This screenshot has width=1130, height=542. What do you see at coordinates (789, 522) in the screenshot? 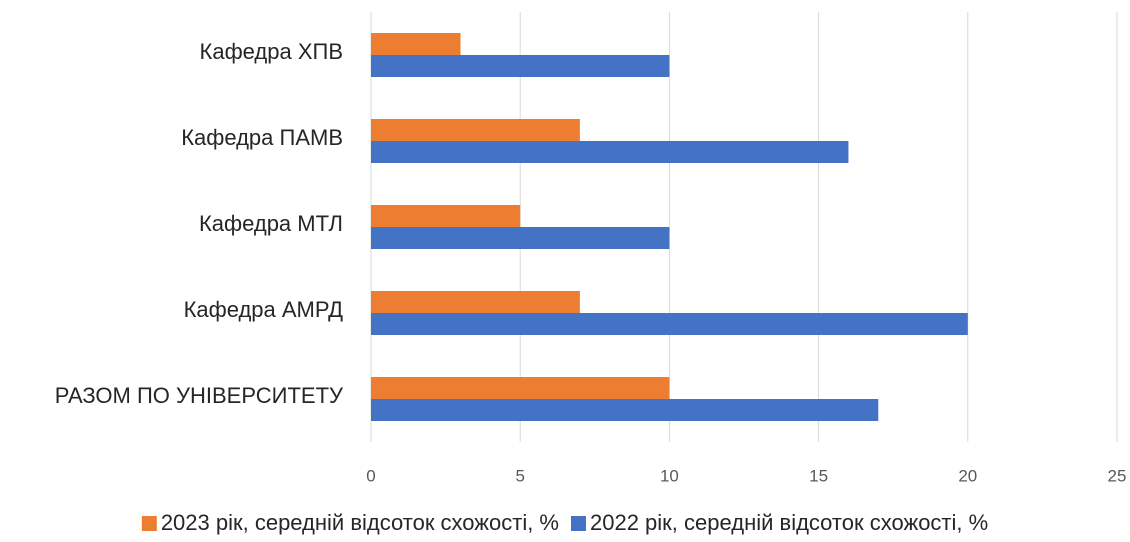
I see `legend-label: 2022 рік, середній відсоток схожості, %` at bounding box center [789, 522].